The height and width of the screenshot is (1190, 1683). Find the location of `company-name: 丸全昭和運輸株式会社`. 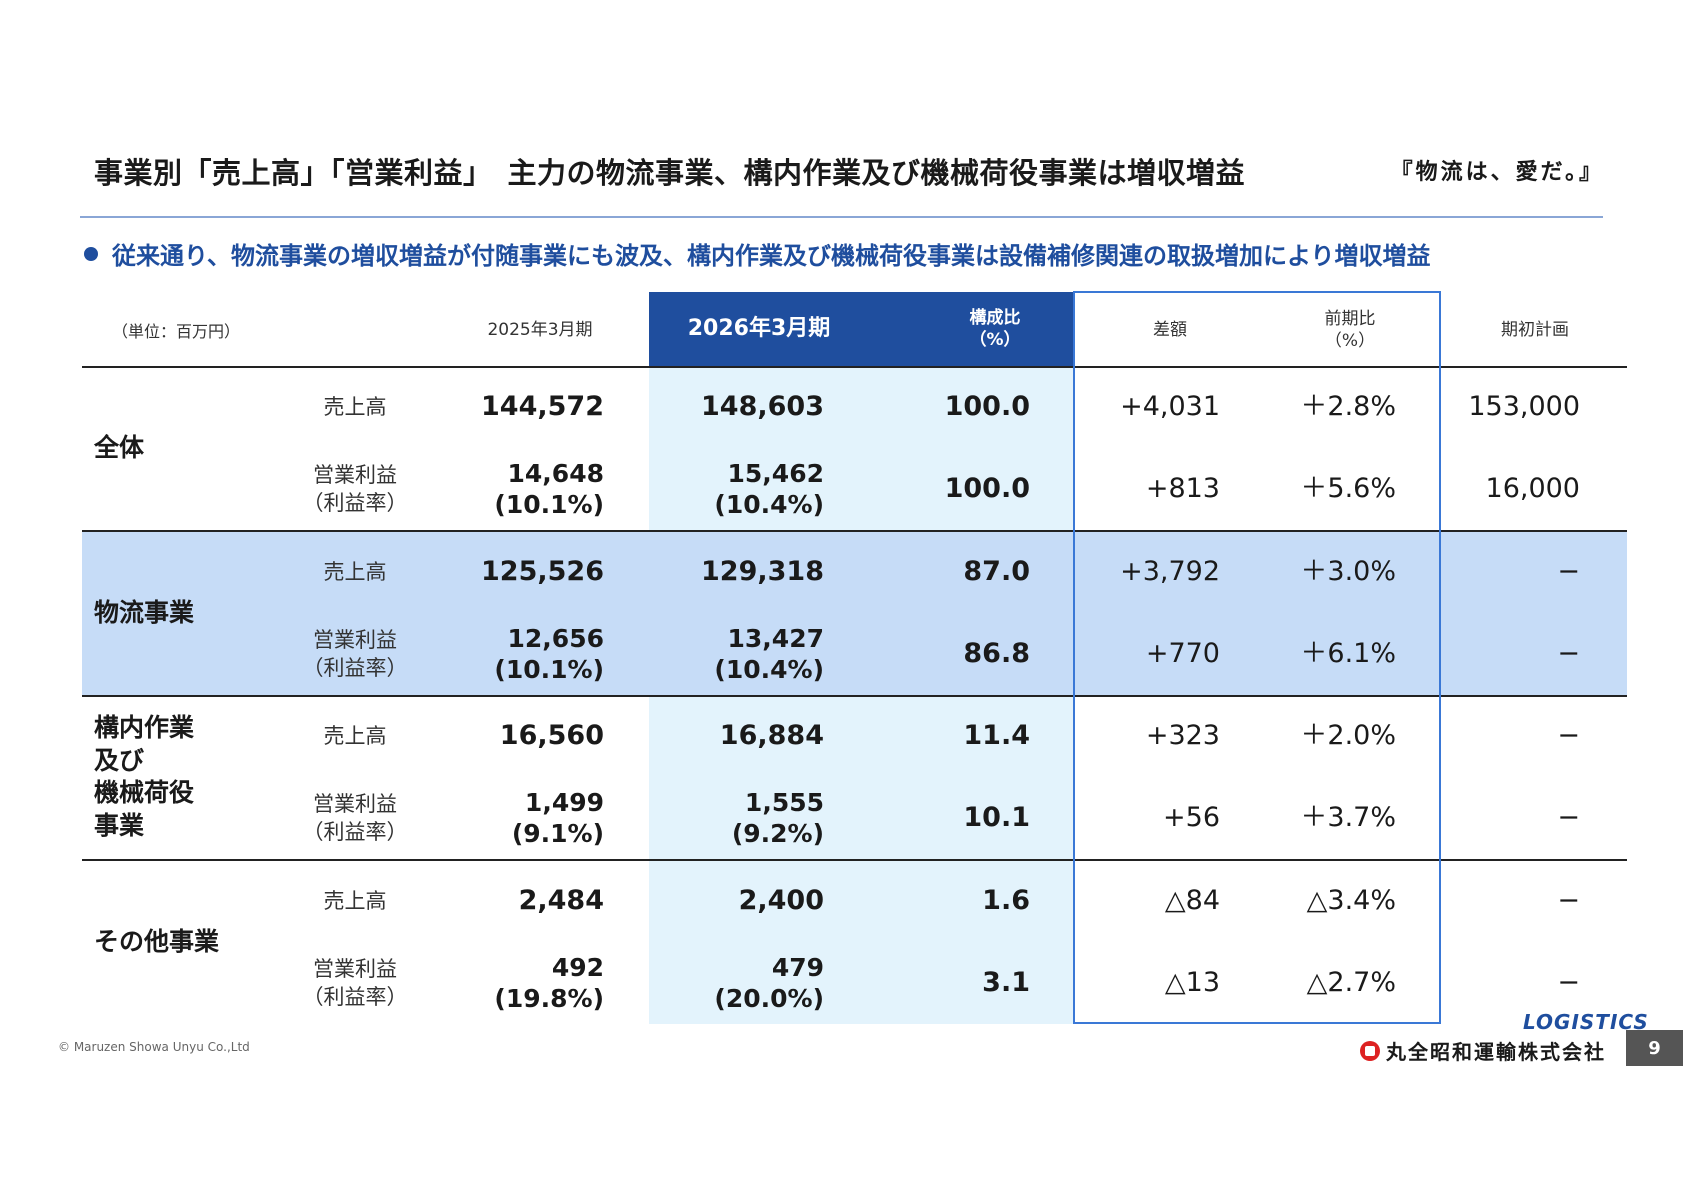

company-name: 丸全昭和運輸株式会社 is located at coordinates (1496, 1052).